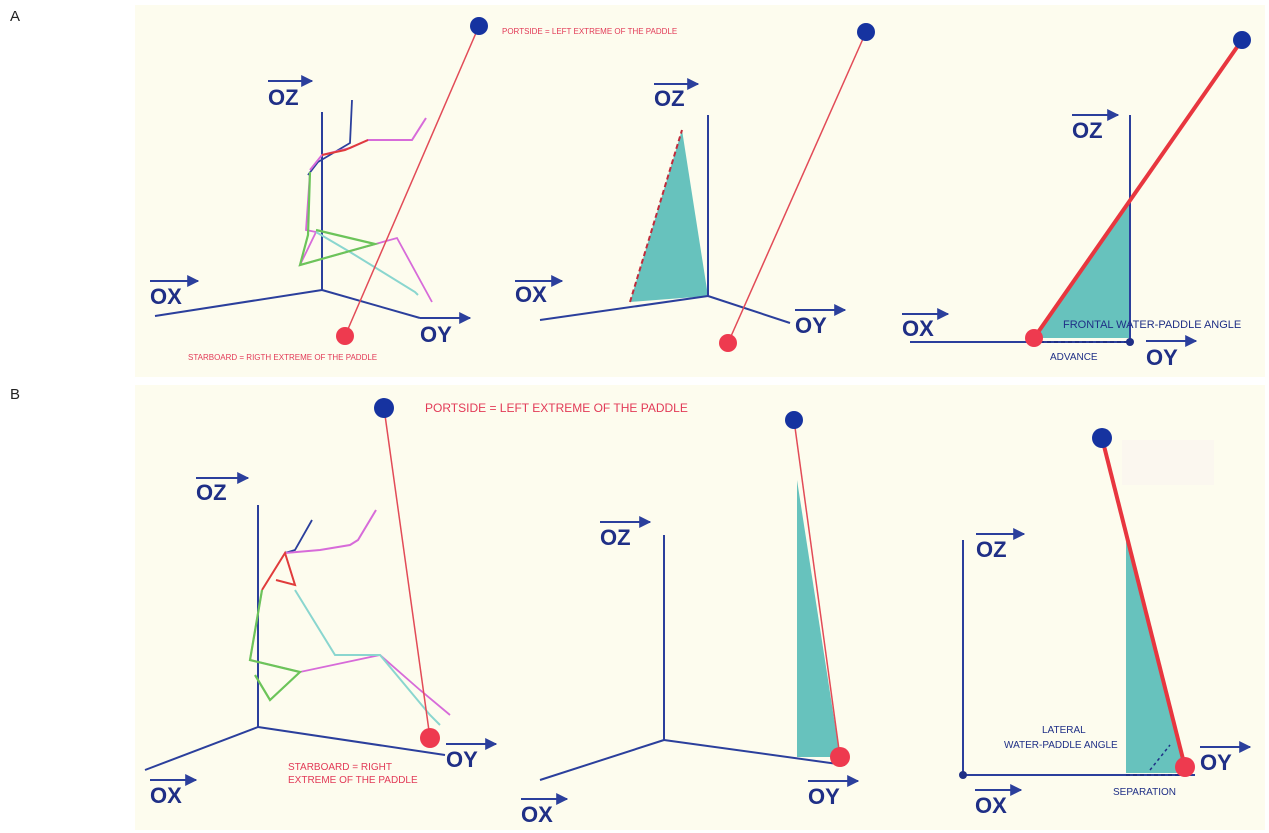 The width and height of the screenshot is (1269, 833). Describe the element at coordinates (1152, 325) in the screenshot. I see `frontal-angle-label: FRONTAL WATER-PADDLE ANGLE` at that location.